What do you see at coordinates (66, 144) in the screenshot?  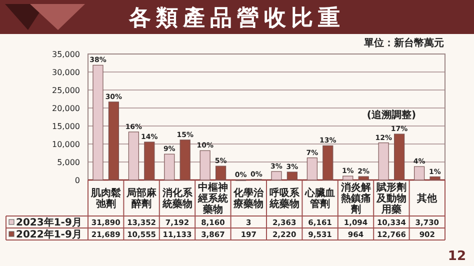 I see `y-tick-label: 10,000` at bounding box center [66, 144].